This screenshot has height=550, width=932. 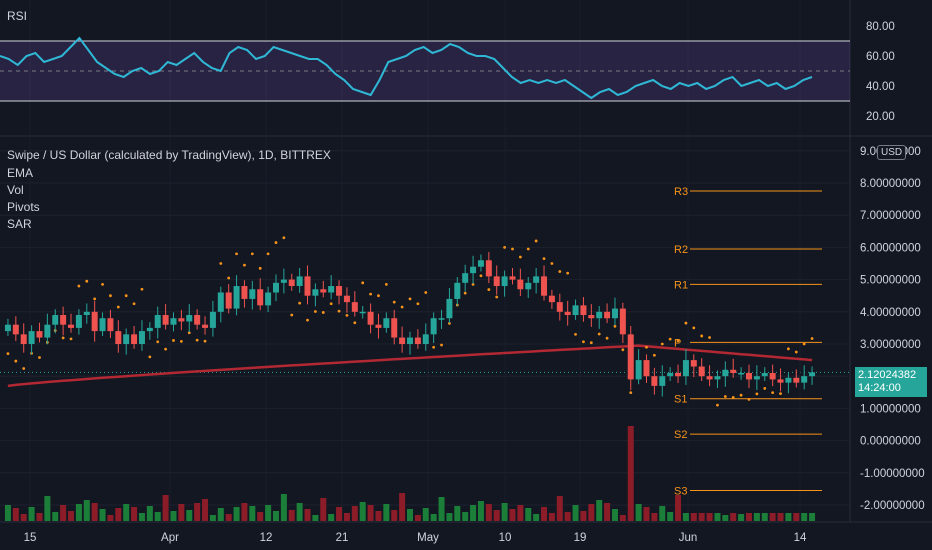 I want to click on legend-ema: EMA, so click(x=20, y=173).